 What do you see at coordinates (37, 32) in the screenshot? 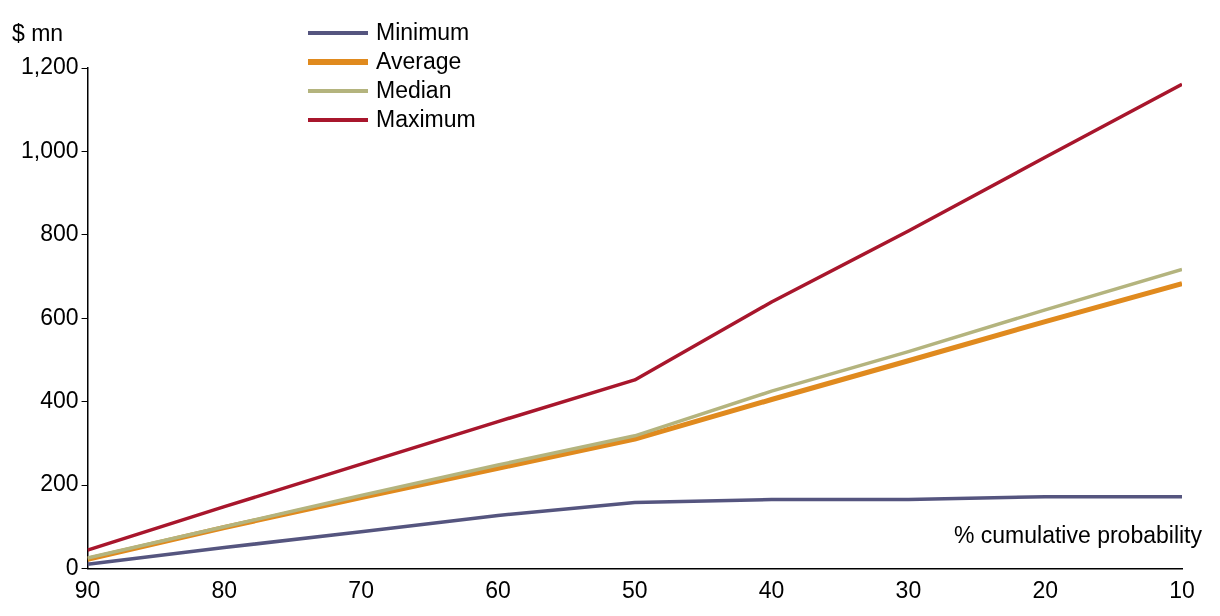
I see `y-axis-title: $ mn` at bounding box center [37, 32].